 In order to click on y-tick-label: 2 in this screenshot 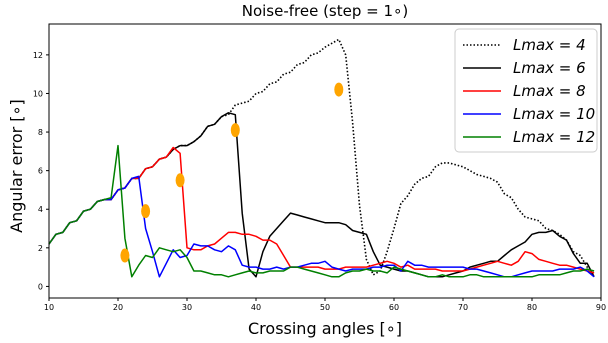, I will do `click(40, 248)`.